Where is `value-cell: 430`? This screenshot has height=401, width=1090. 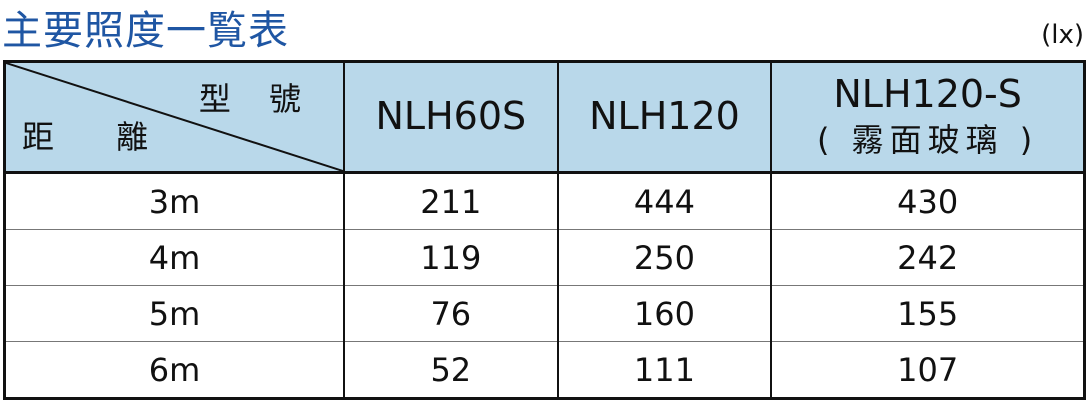
value-cell: 430 is located at coordinates (927, 201).